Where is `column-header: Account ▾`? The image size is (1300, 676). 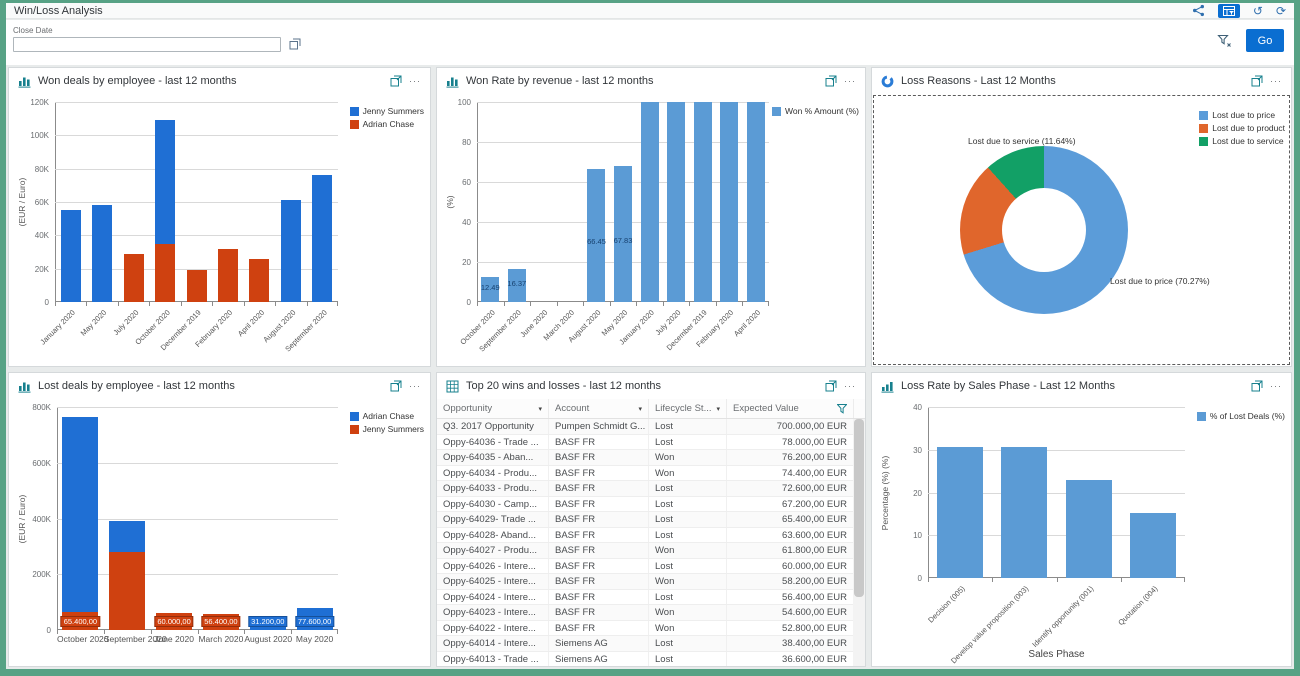
column-header: Account ▾ is located at coordinates (599, 408).